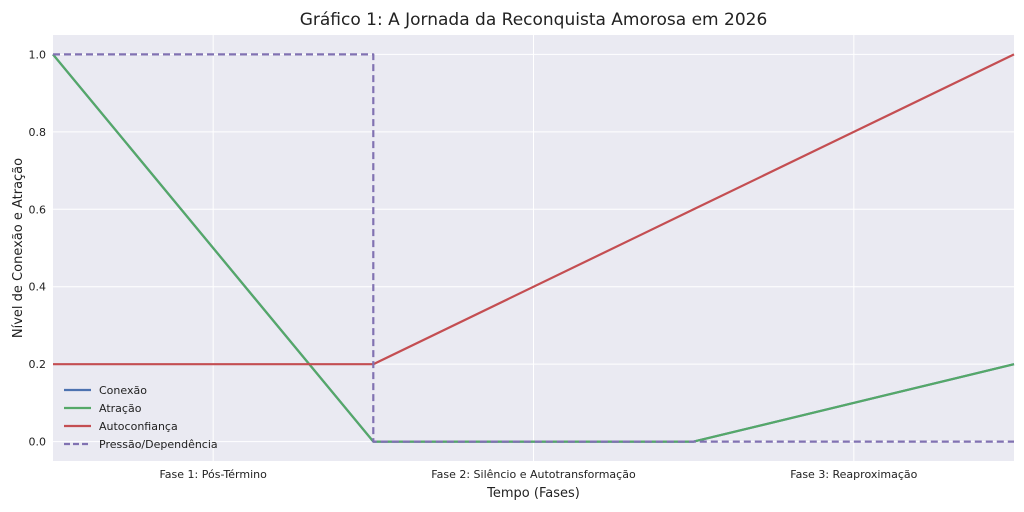 The image size is (1024, 512). Describe the element at coordinates (853, 474) in the screenshot. I see `x-tick-label: Fase 3: Reaproximação` at that location.